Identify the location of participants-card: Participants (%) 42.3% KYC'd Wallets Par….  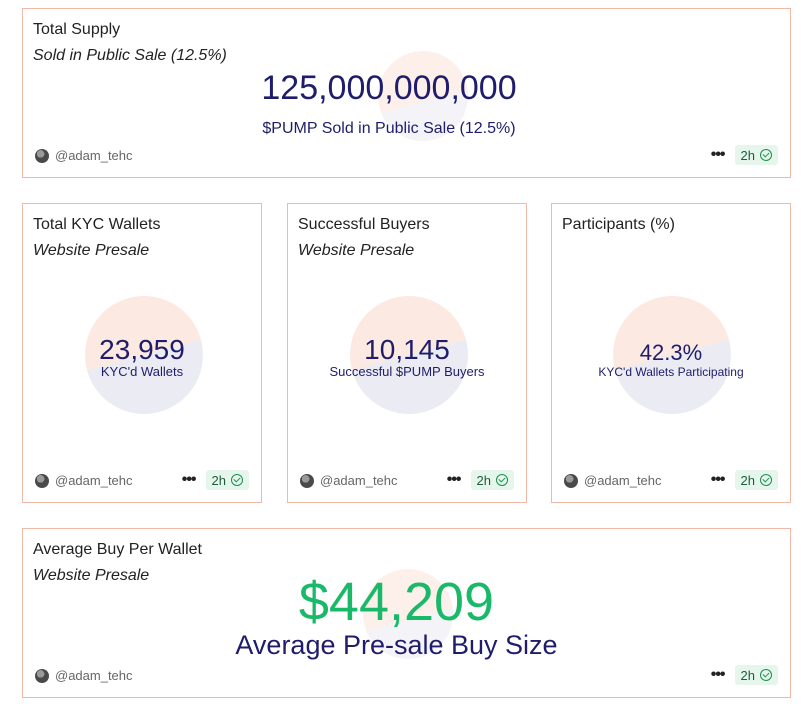
(671, 353).